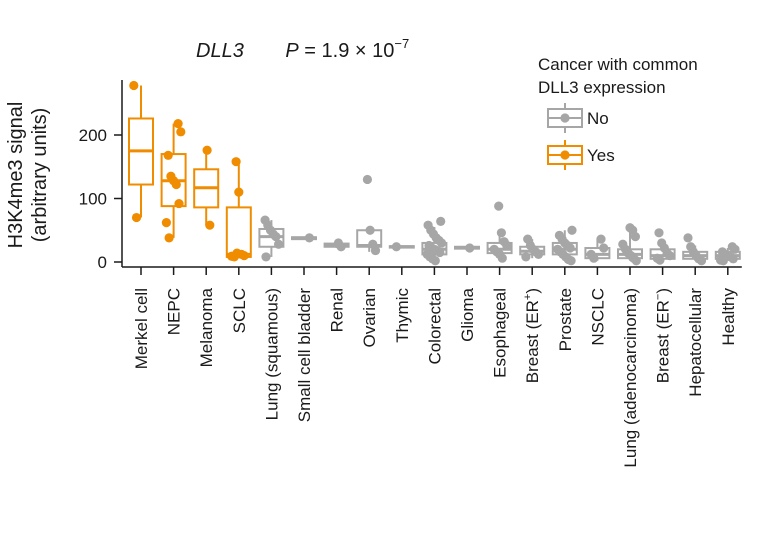 The height and width of the screenshot is (537, 763). I want to click on x-tick-label: NSCLC, so click(597, 317).